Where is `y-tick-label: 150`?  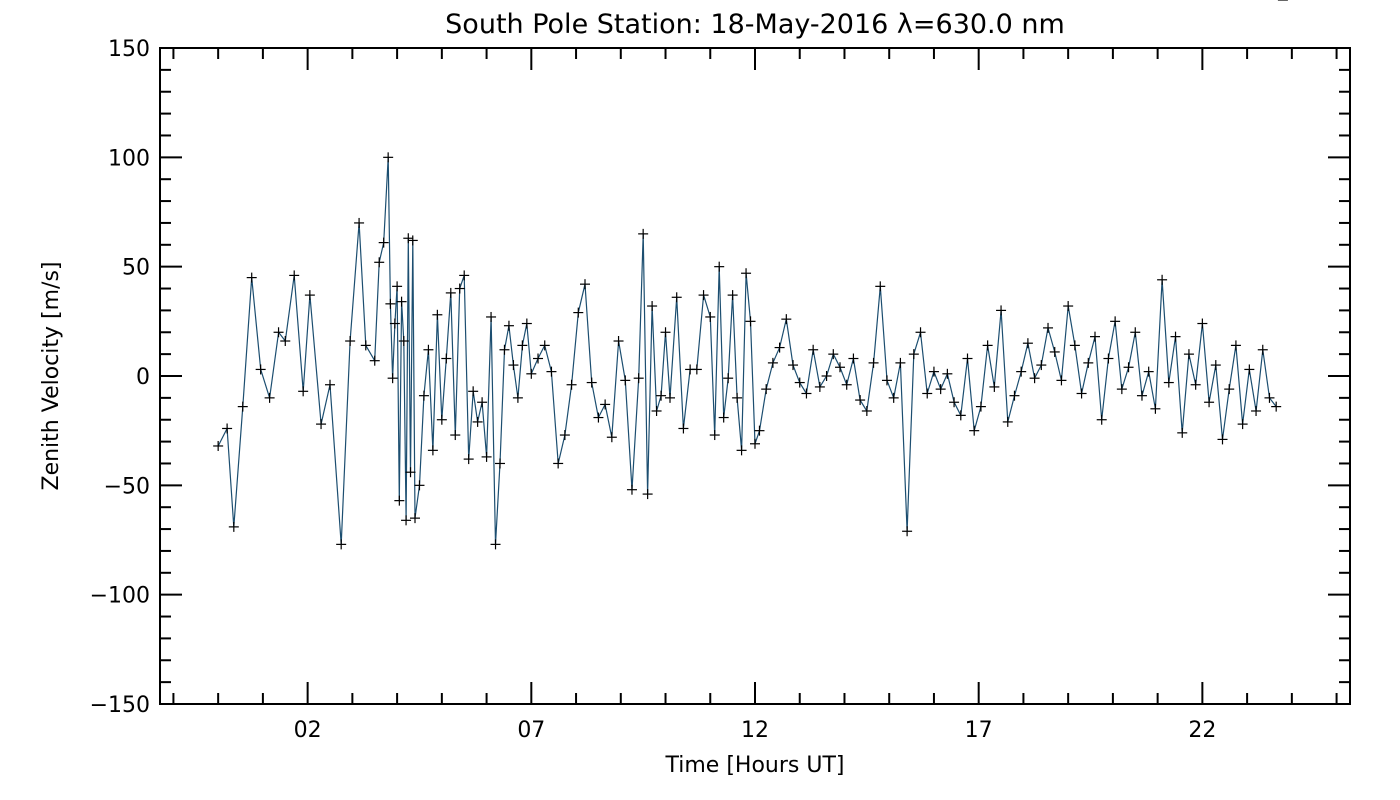
y-tick-label: 150 is located at coordinates (129, 49).